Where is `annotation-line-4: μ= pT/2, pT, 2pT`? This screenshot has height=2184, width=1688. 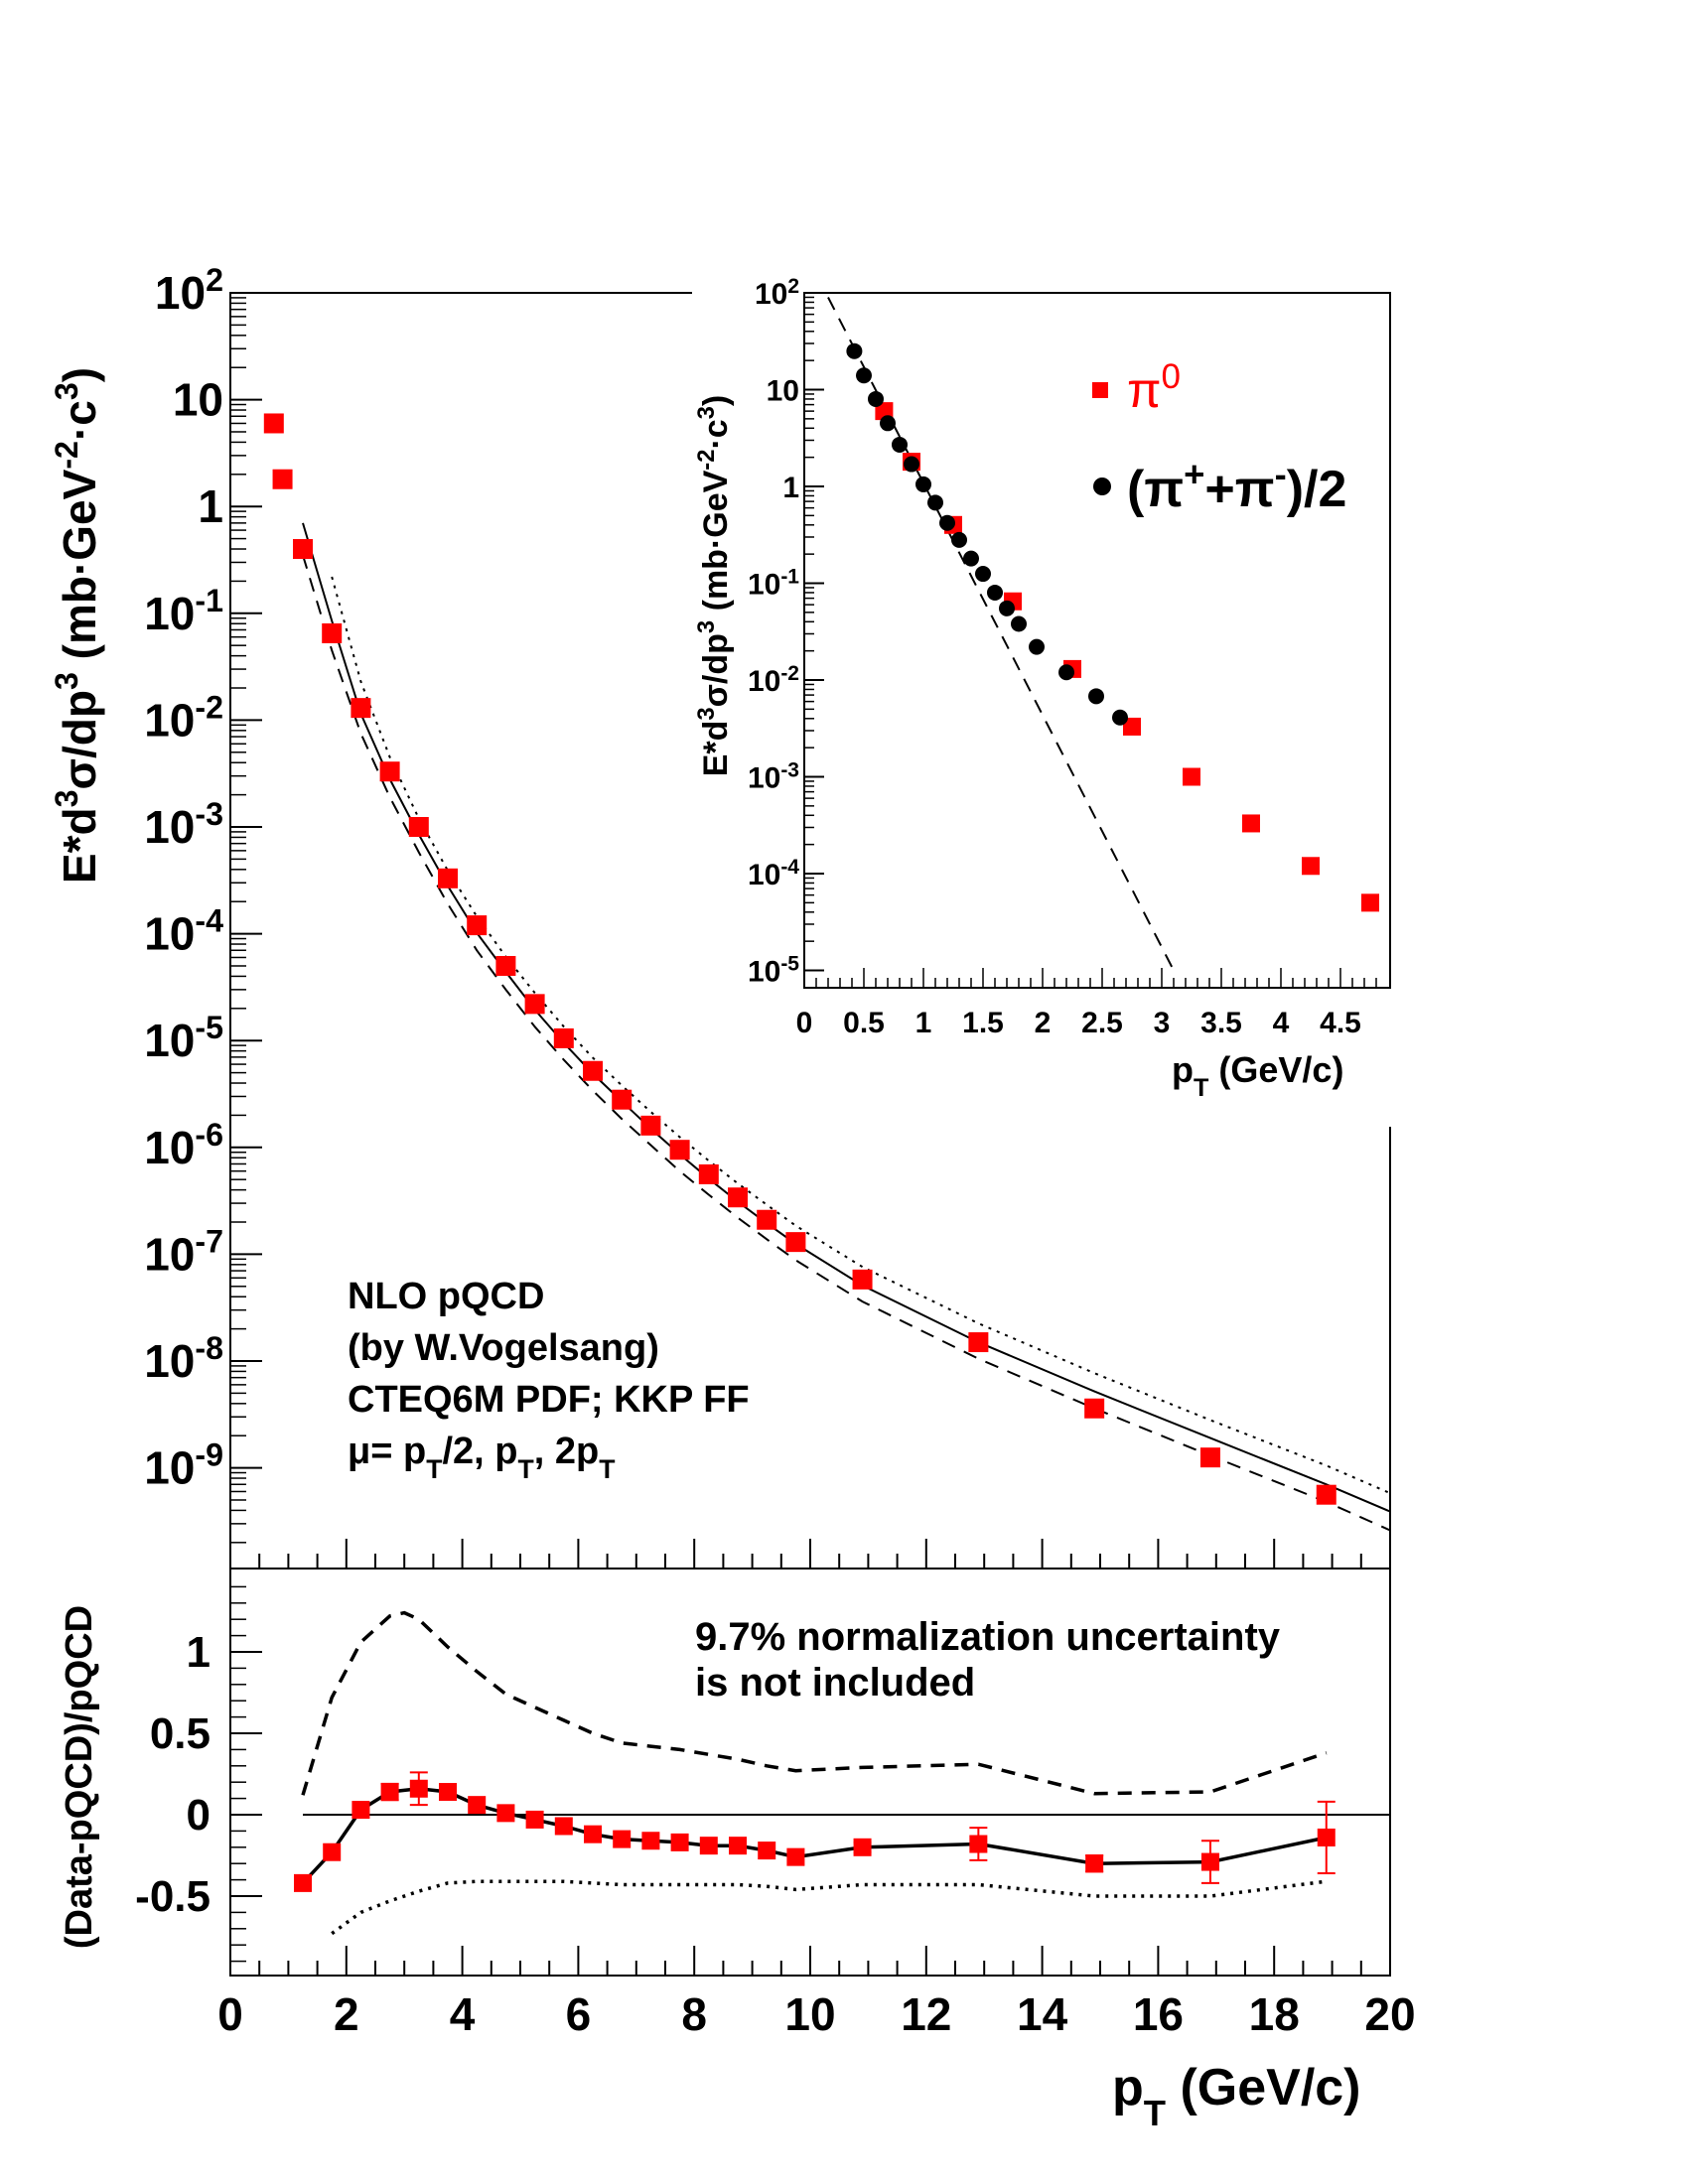
annotation-line-4: μ= pT/2, pT, 2pT is located at coordinates (481, 1457).